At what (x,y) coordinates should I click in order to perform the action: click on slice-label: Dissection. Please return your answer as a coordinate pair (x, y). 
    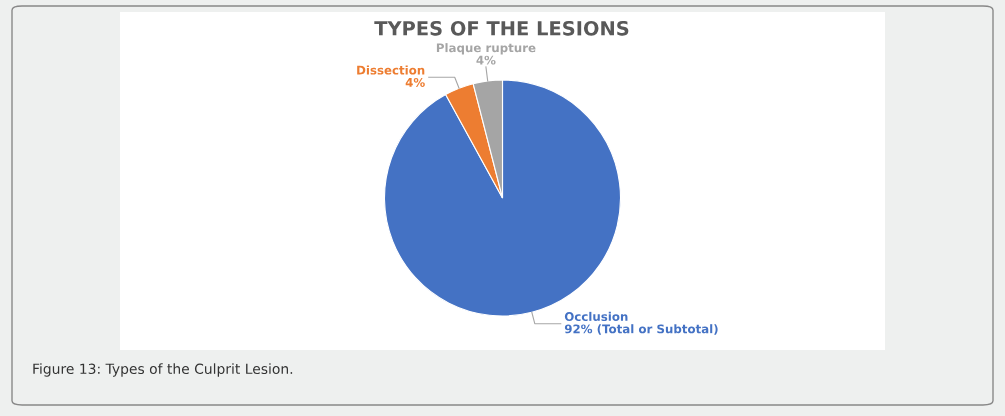
    Looking at the image, I should click on (391, 70).